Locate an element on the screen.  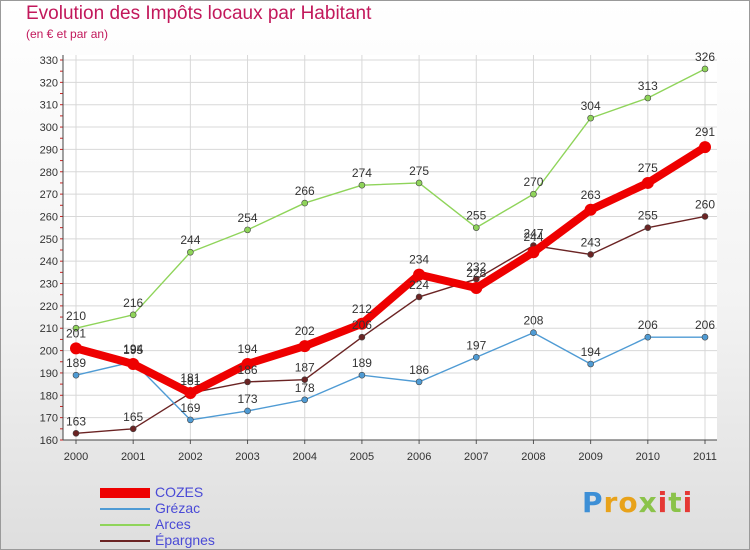
x-tick-label: 2004 is located at coordinates (304, 457).